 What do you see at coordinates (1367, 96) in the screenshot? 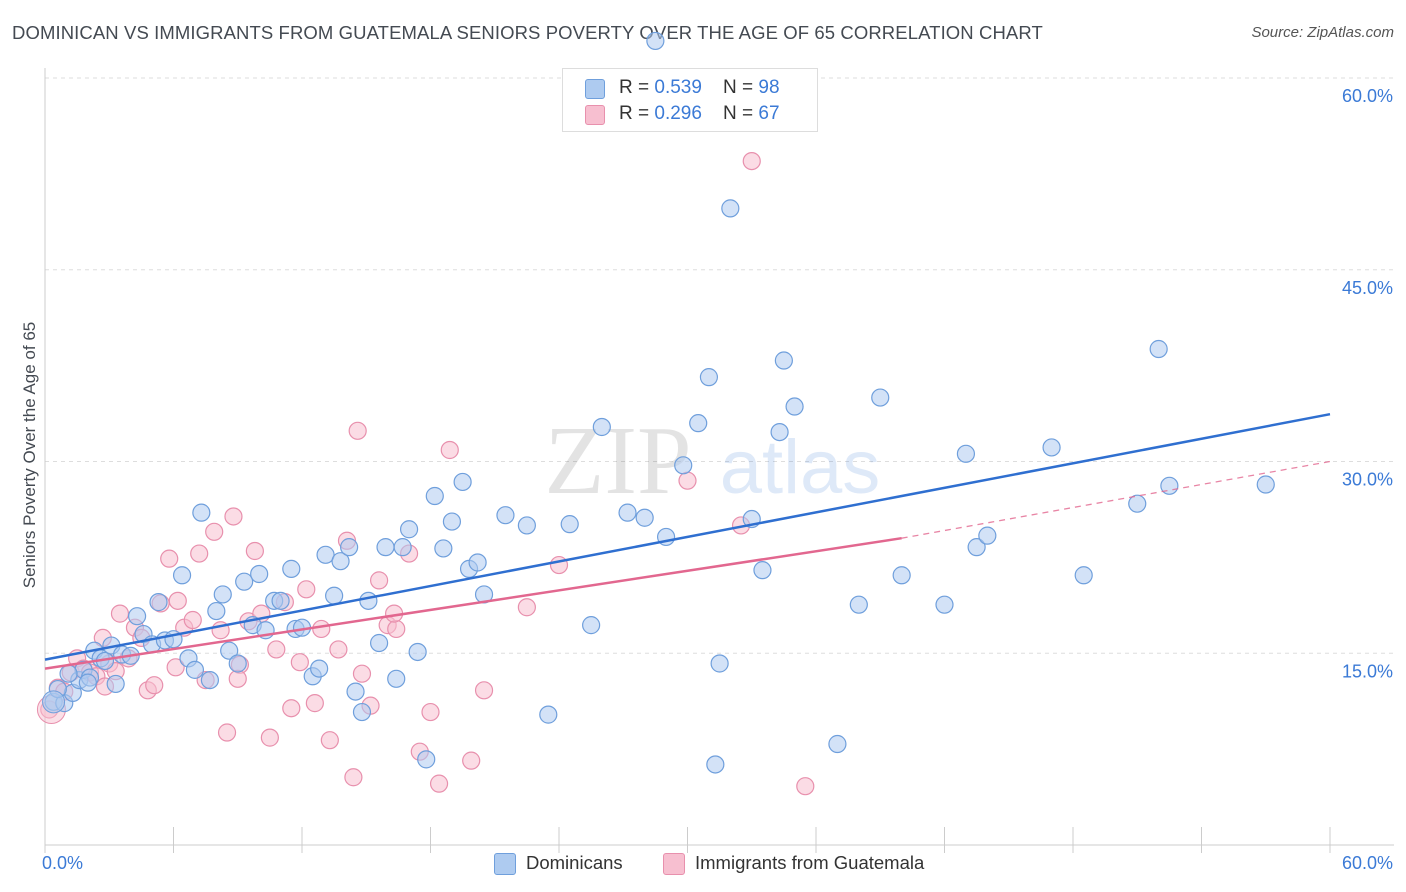
I see `y-tick-label: 60.0%` at bounding box center [1367, 96].